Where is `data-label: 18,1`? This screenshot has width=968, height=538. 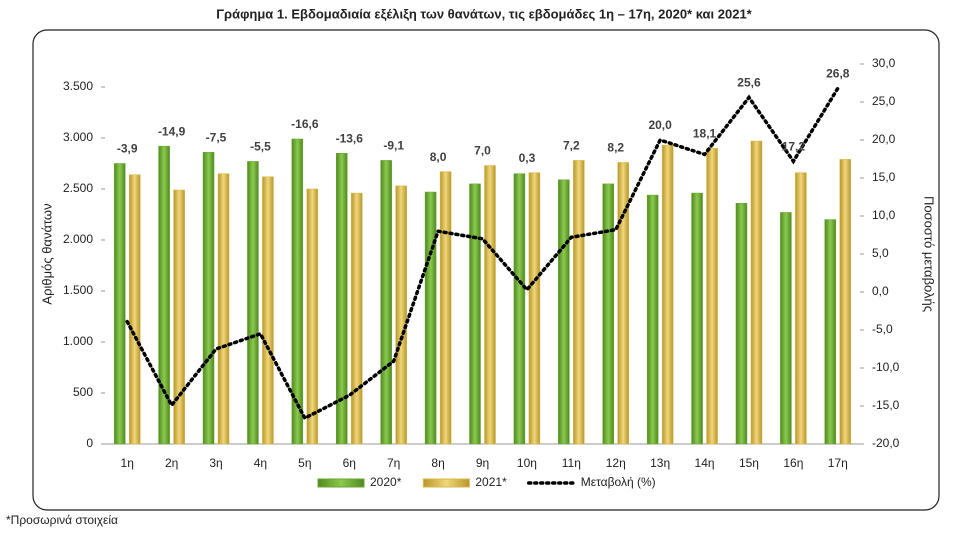 data-label: 18,1 is located at coordinates (705, 133).